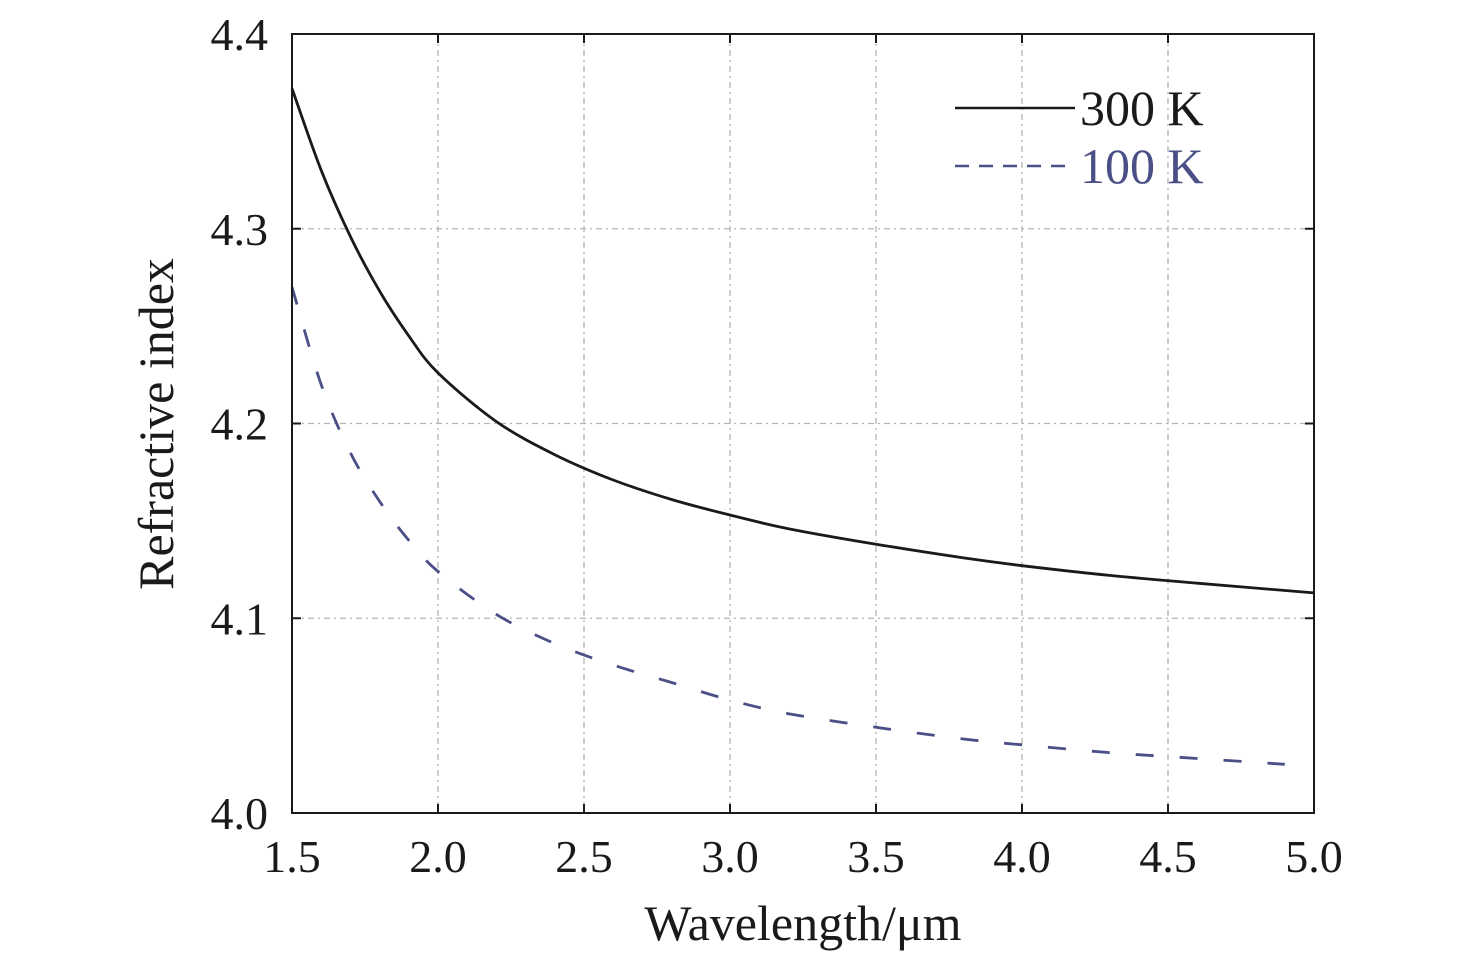 The width and height of the screenshot is (1476, 963). What do you see at coordinates (438, 856) in the screenshot?
I see `x-tick-label: 2.0` at bounding box center [438, 856].